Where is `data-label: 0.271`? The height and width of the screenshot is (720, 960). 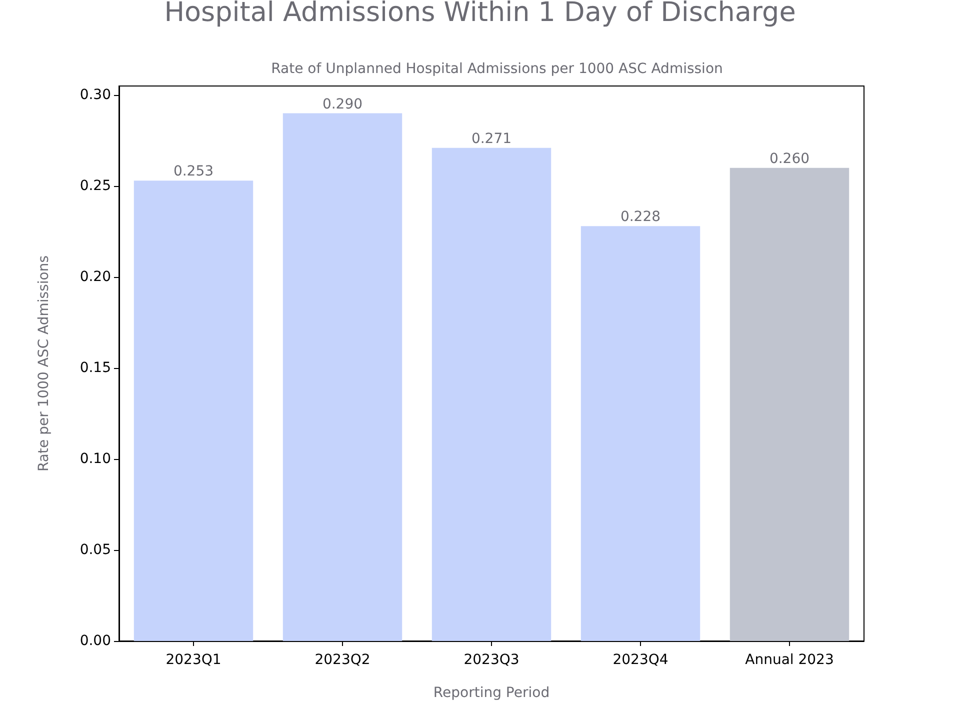 data-label: 0.271 is located at coordinates (491, 138).